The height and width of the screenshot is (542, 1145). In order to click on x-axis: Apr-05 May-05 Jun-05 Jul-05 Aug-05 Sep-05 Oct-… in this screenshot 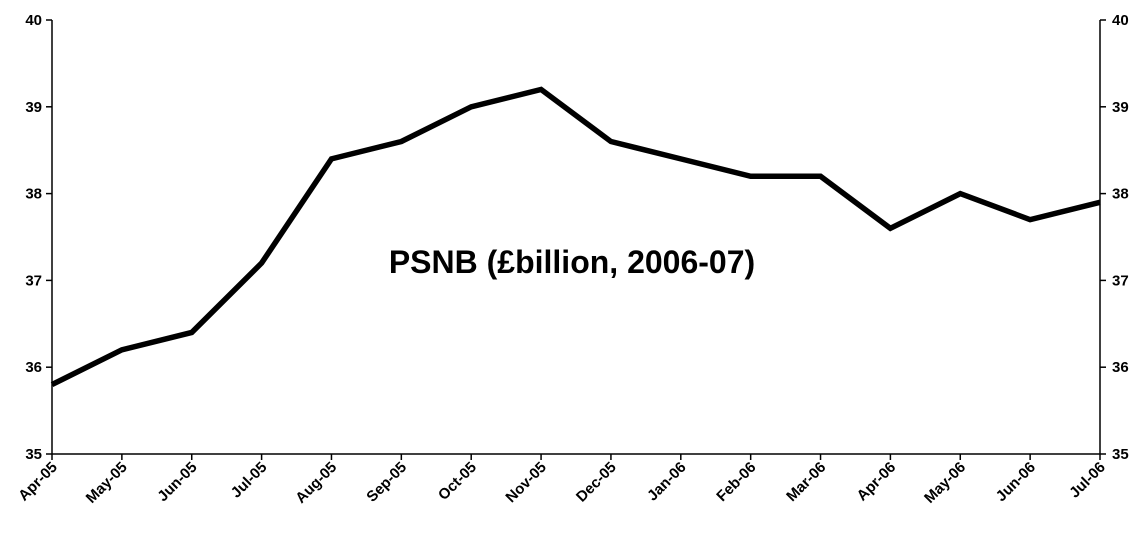, I will do `click(562, 480)`.